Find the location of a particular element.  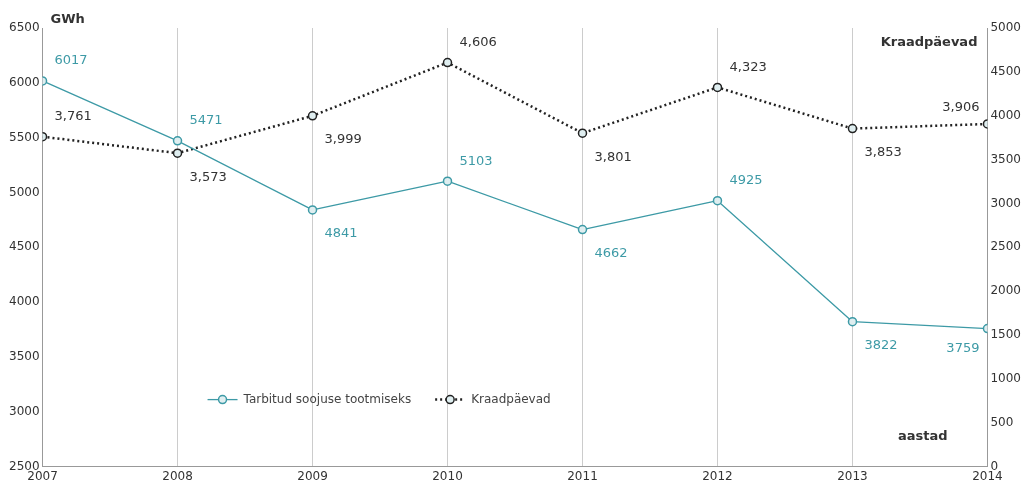

x-tick-label: 2007 is located at coordinates (42, 475).